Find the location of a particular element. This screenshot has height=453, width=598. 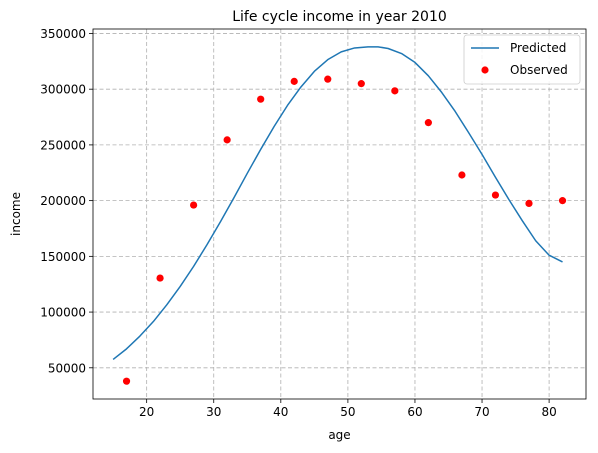

y-tick-label: 200000 is located at coordinates (63, 201).